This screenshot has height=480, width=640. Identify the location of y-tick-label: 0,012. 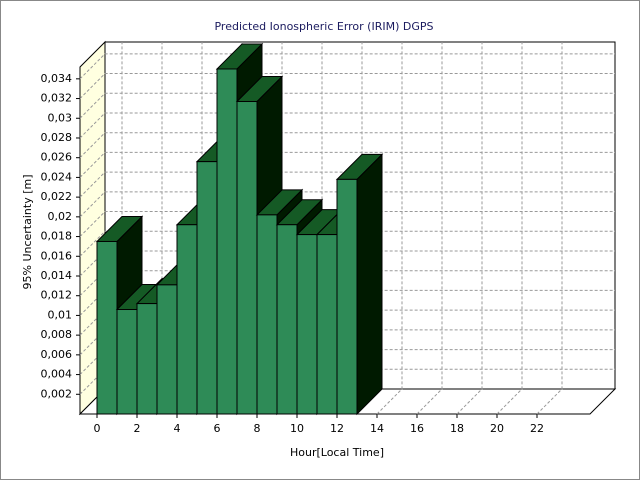
(57, 295).